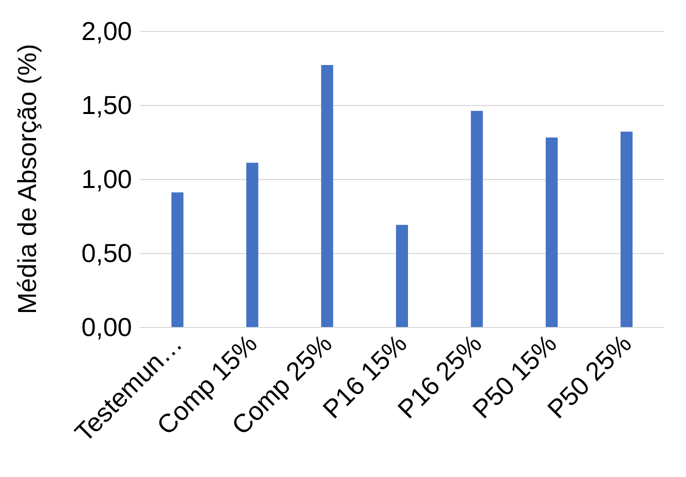 This screenshot has height=477, width=686. What do you see at coordinates (106, 327) in the screenshot?
I see `y-tick-label: 0,00` at bounding box center [106, 327].